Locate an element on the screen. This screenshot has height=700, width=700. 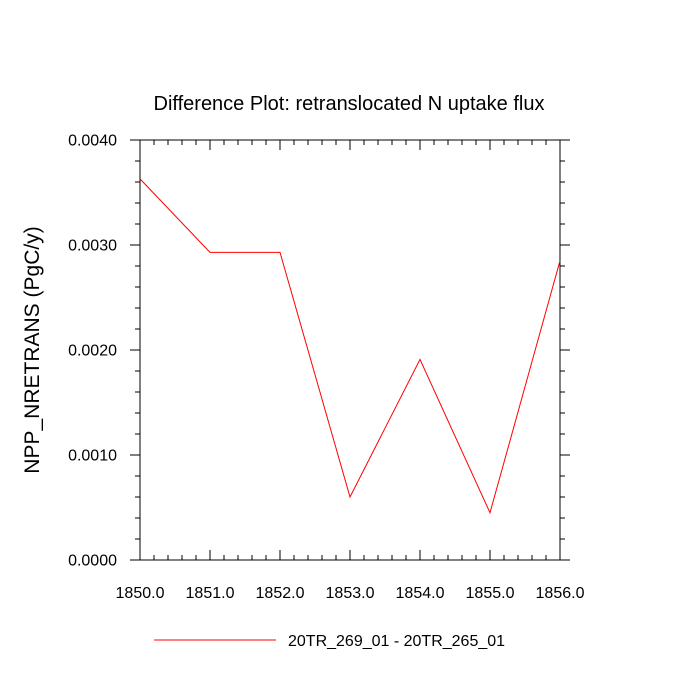
x-tick-label: 1854.0 is located at coordinates (420, 593).